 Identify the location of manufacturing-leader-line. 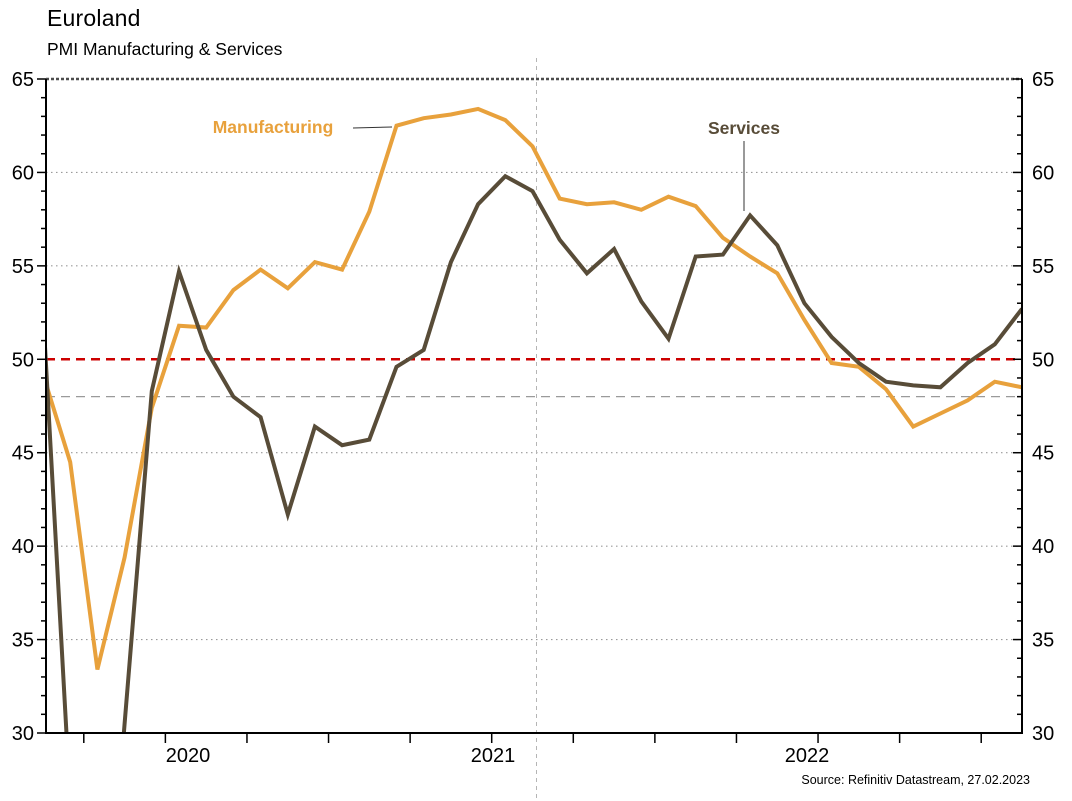
(372, 127).